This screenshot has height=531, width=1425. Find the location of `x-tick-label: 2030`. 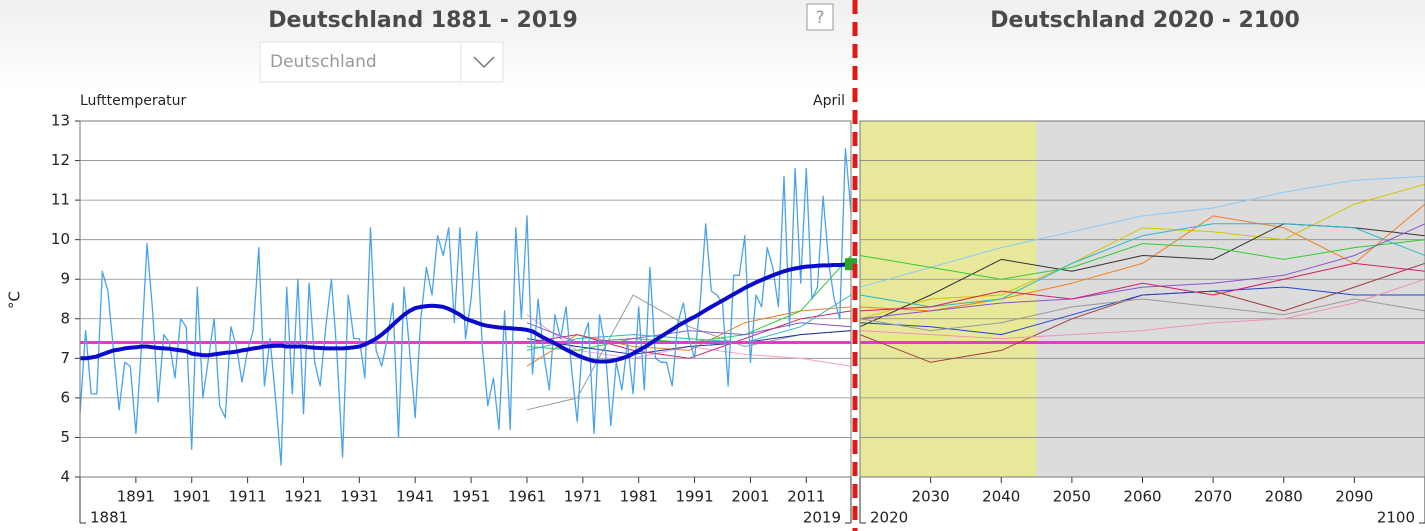

x-tick-label: 2030 is located at coordinates (931, 497).